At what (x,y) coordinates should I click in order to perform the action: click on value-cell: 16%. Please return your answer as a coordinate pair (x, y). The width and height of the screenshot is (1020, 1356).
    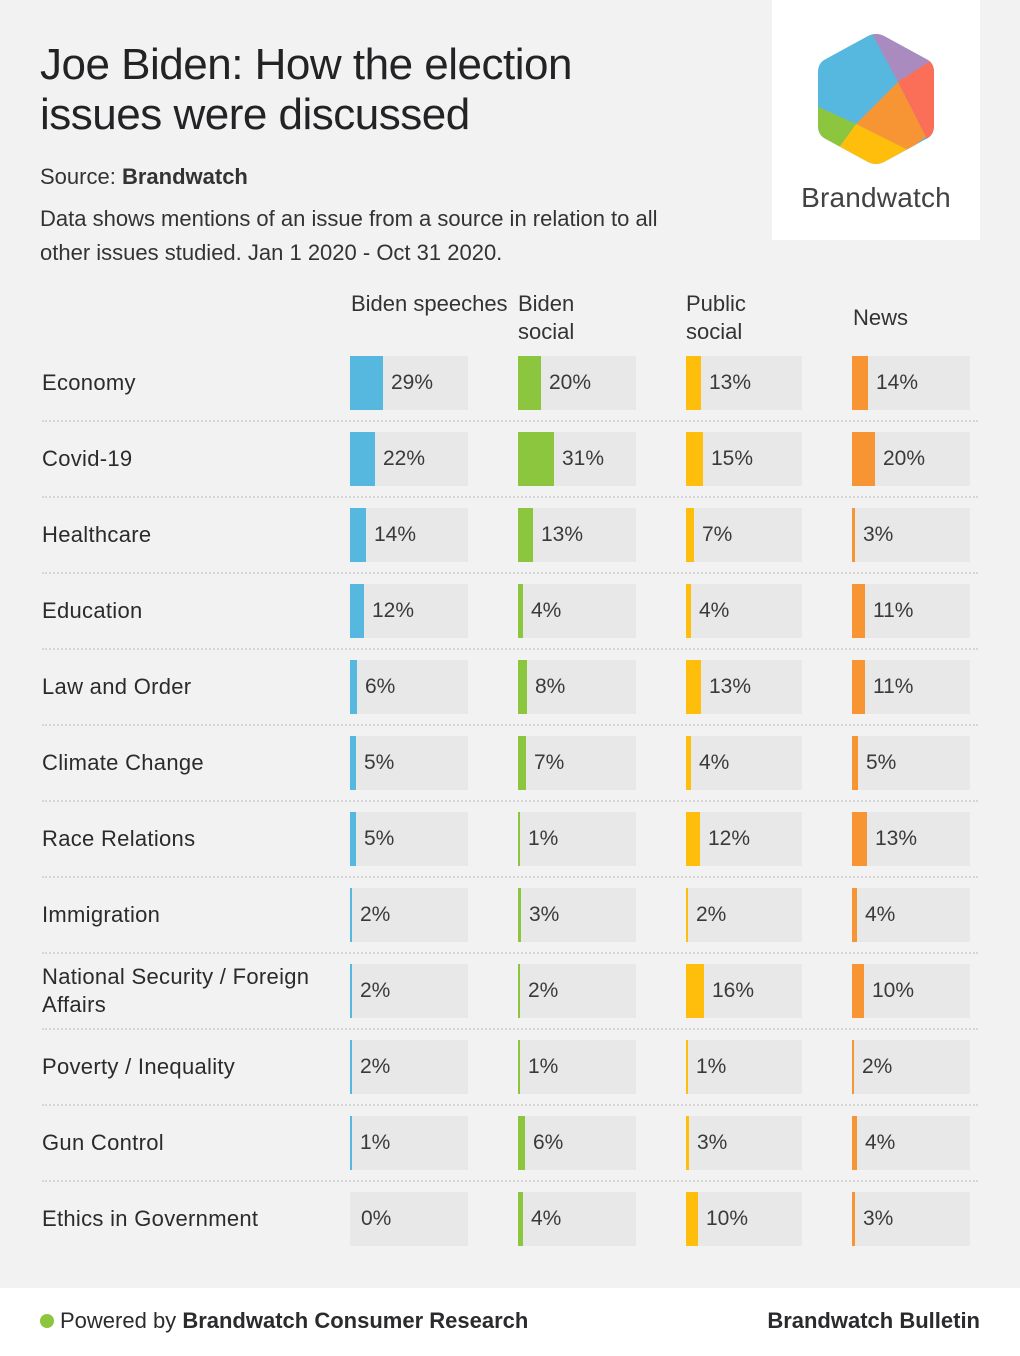
    Looking at the image, I should click on (744, 991).